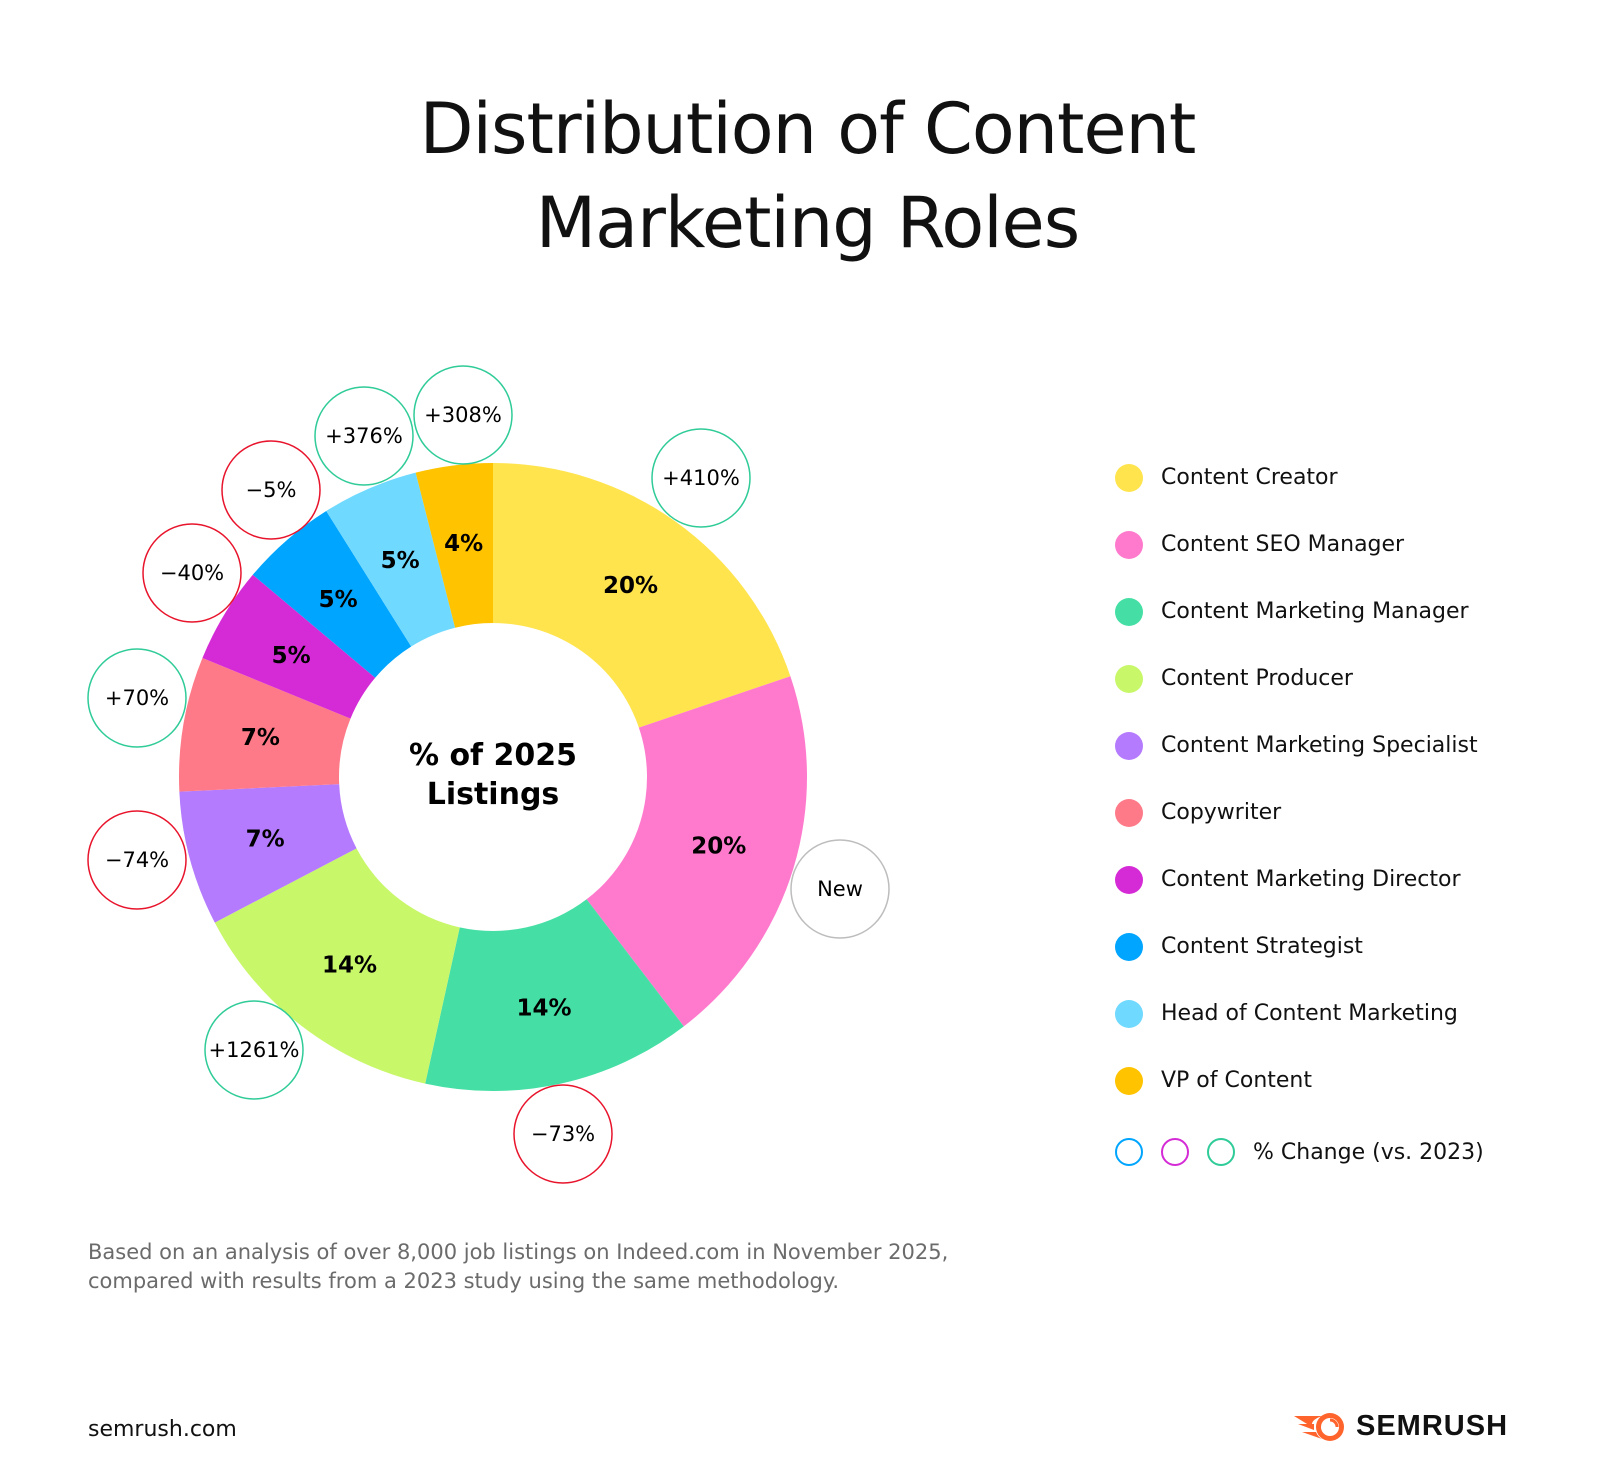  Describe the element at coordinates (493, 794) in the screenshot. I see `center-label-2: Listings` at that location.